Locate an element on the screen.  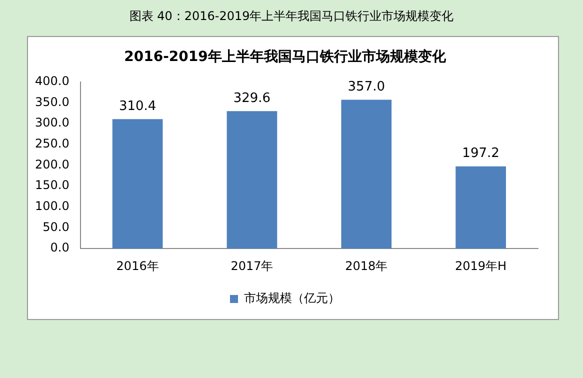
y-tick-label: 250.0 is located at coordinates (52, 143).